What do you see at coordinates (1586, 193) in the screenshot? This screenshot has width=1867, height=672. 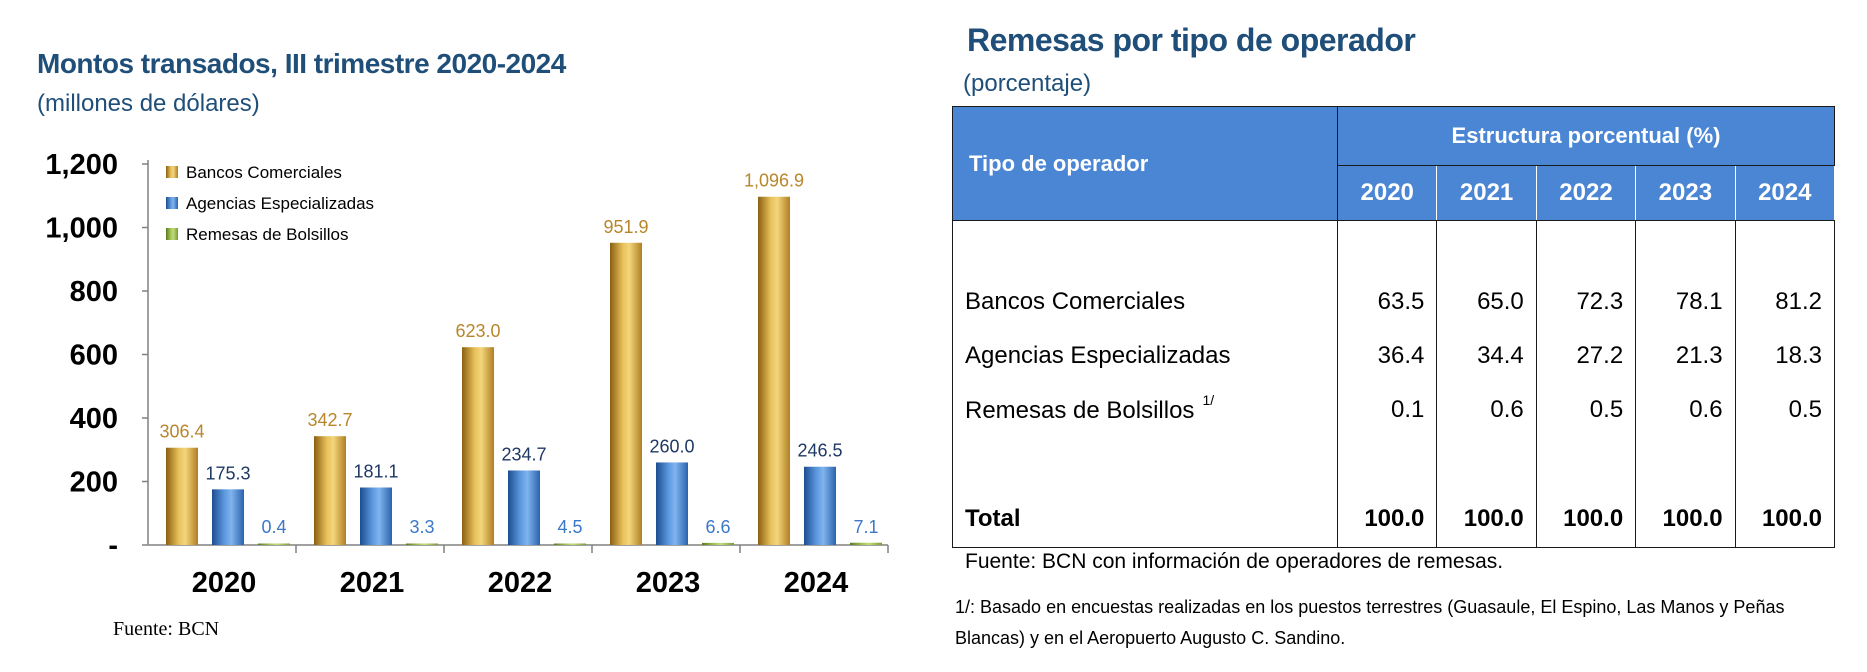 I see `header-year: 2022` at bounding box center [1586, 193].